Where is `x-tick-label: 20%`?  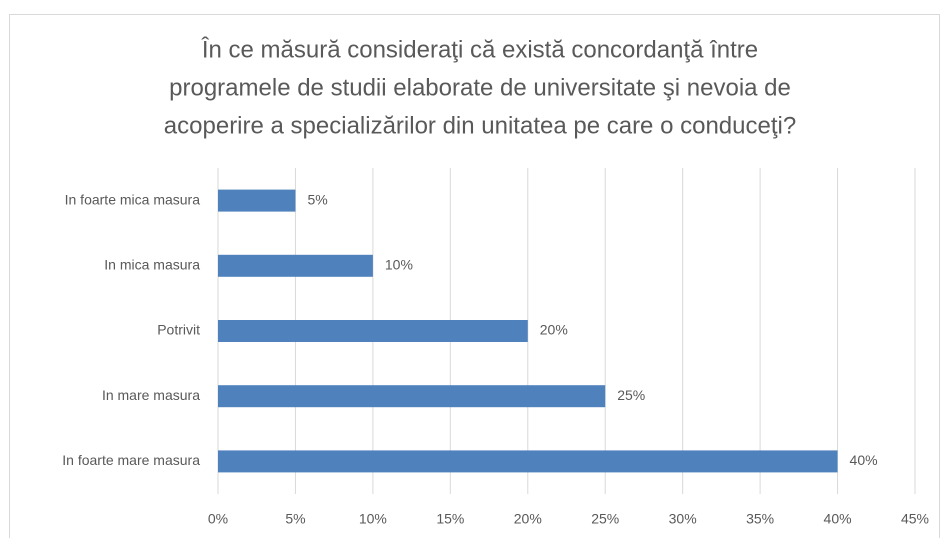 x-tick-label: 20% is located at coordinates (528, 519).